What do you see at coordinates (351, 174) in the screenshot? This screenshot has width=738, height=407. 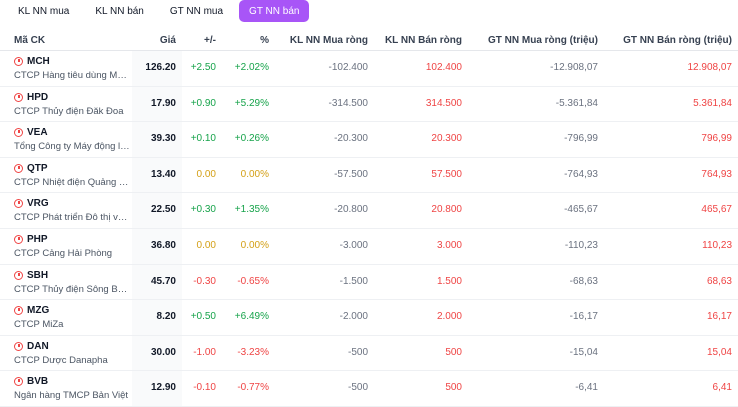 I see `net-buy-volume: -57.500` at bounding box center [351, 174].